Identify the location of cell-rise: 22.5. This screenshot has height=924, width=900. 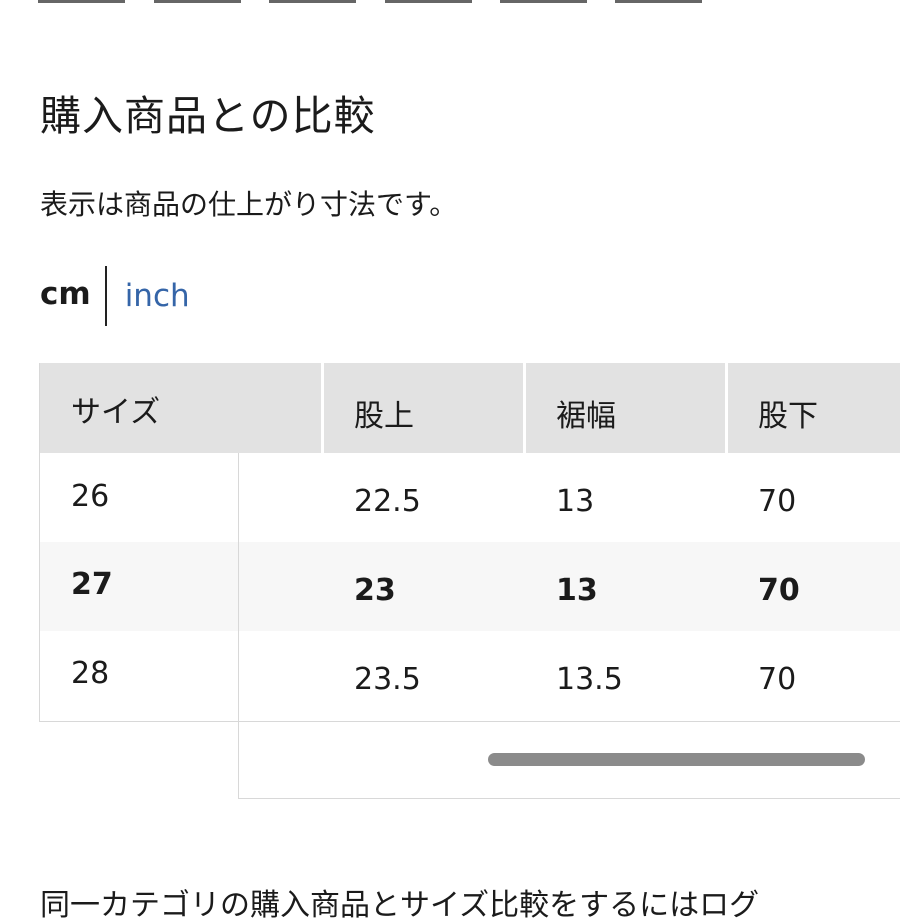
(387, 501).